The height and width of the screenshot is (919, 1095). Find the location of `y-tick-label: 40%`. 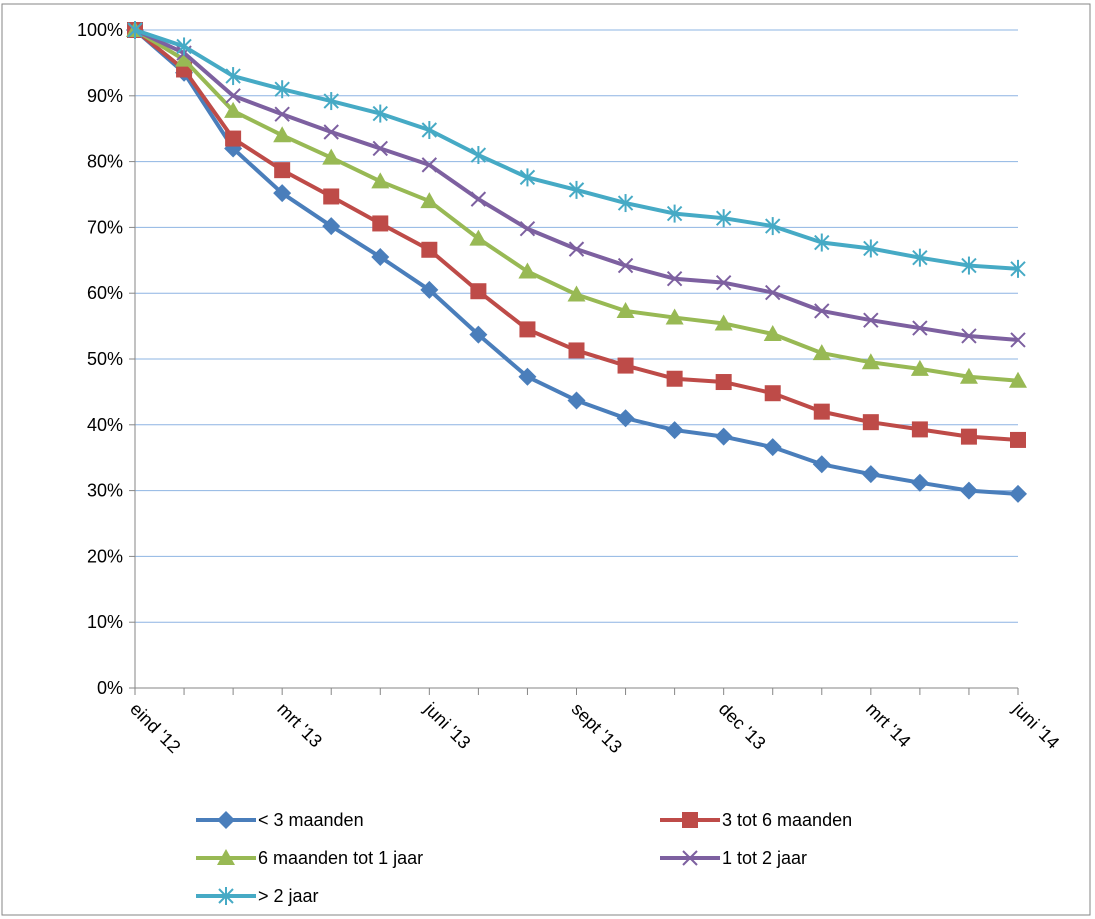

y-tick-label: 40% is located at coordinates (105, 425).